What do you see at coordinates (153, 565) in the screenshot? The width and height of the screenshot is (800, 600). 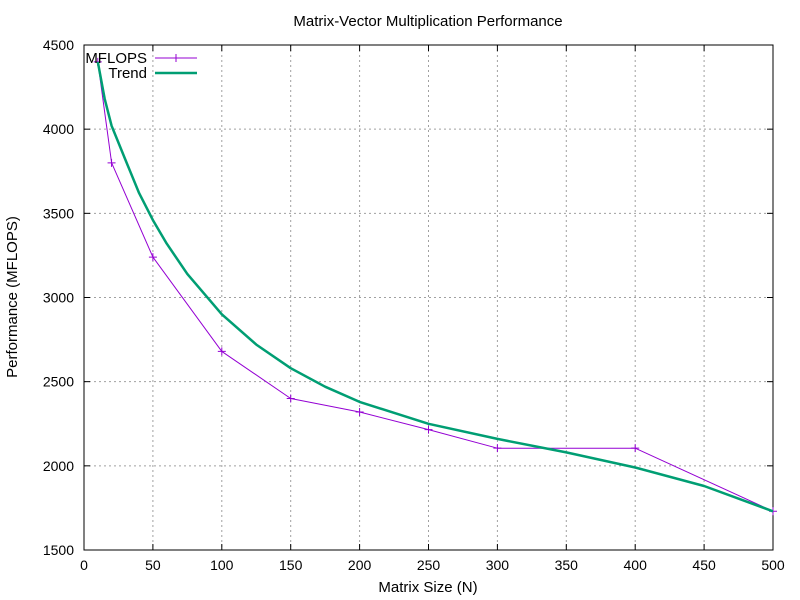 I see `x-tick-label: 50` at bounding box center [153, 565].